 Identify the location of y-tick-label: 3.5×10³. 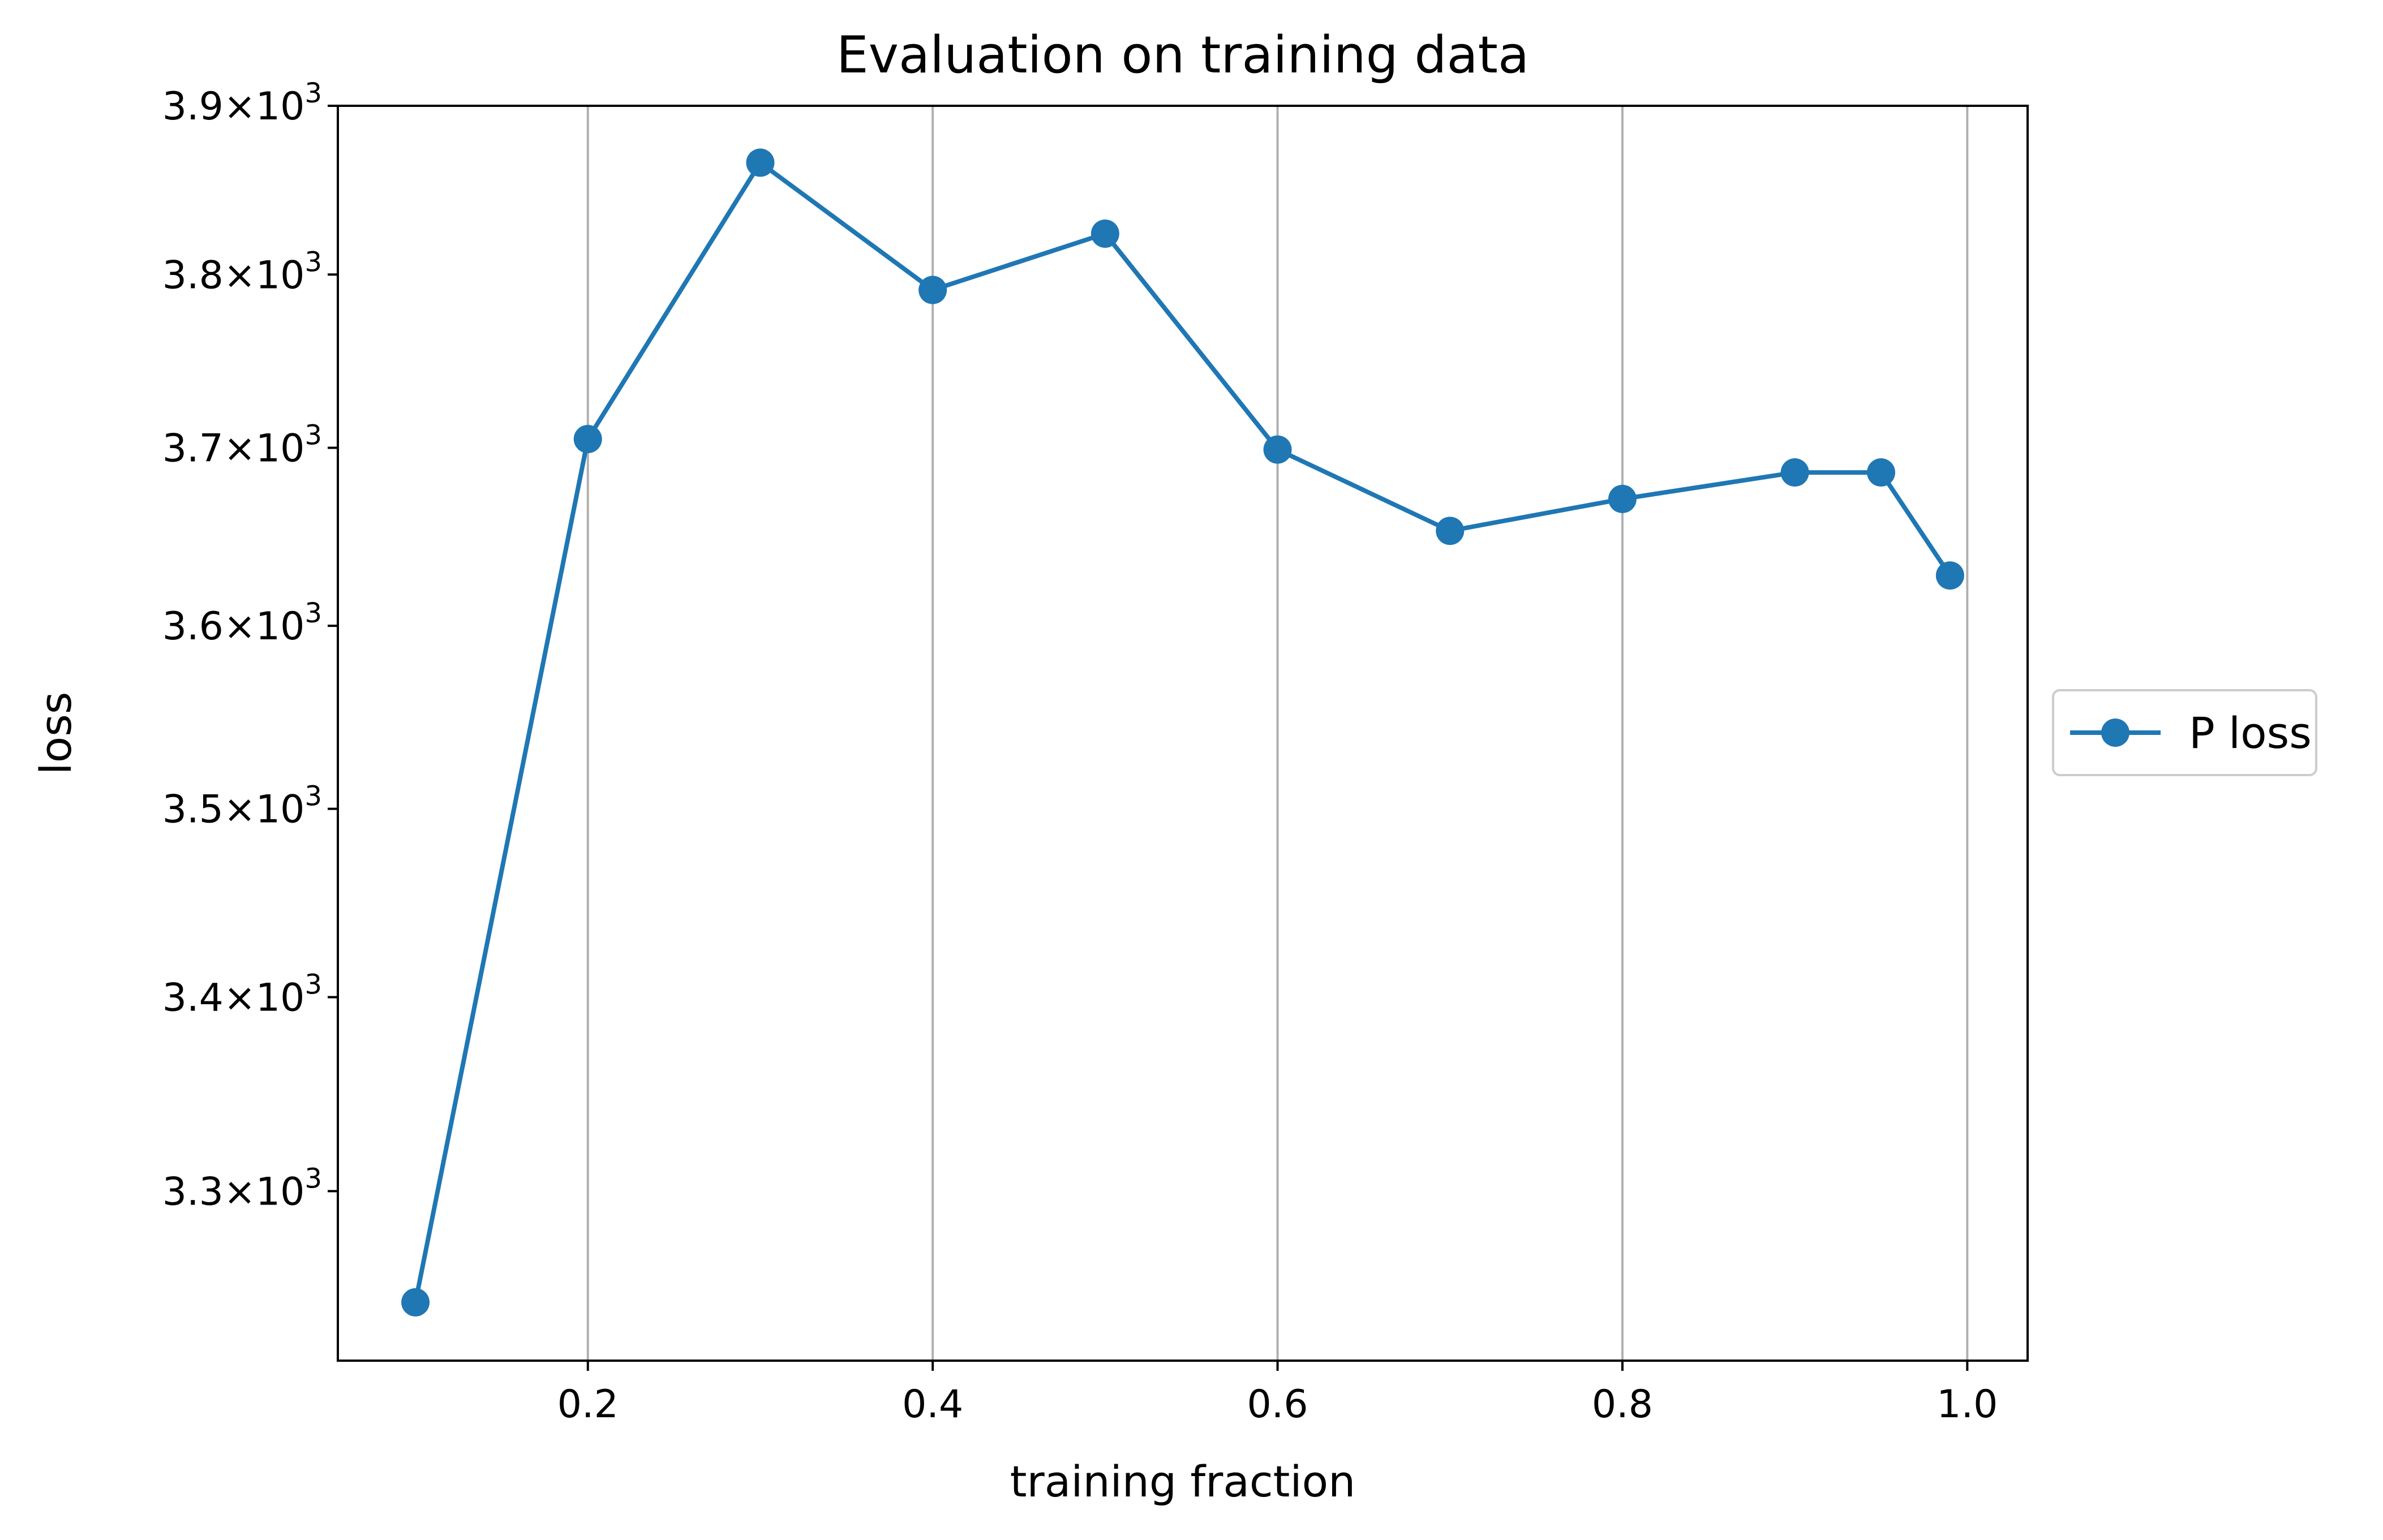
(242, 806).